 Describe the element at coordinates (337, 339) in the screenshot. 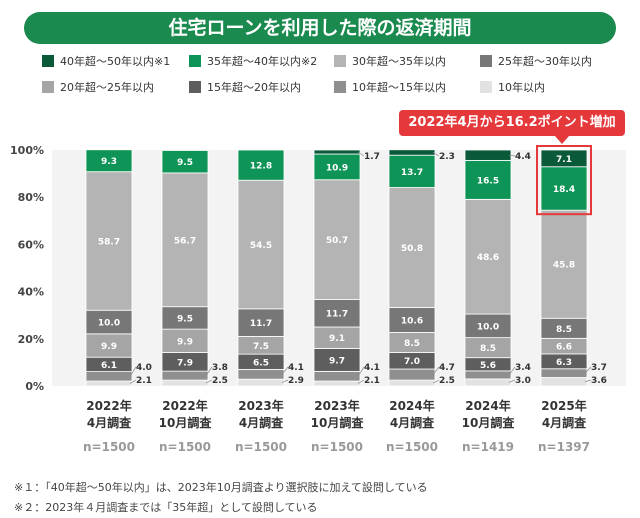

I see `data-label: 9.1` at that location.